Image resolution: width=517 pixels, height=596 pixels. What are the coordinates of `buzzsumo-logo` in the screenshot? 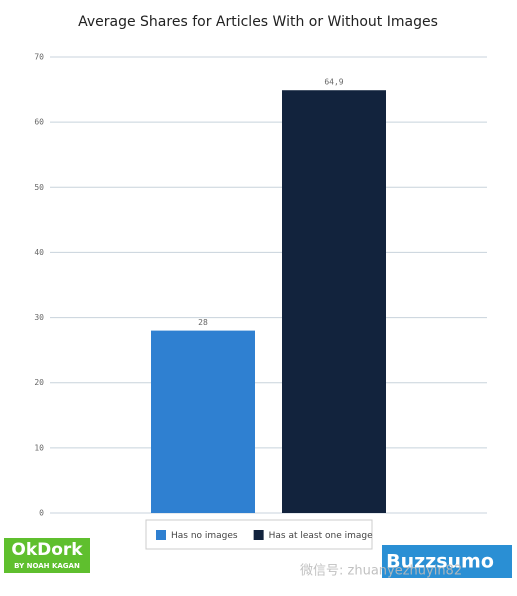 It's located at (447, 561).